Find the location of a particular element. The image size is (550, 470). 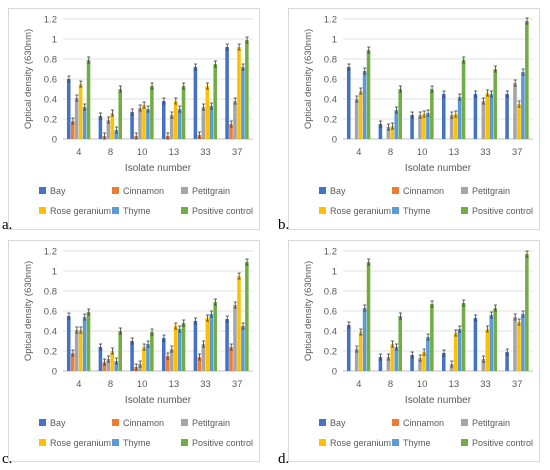

y-tick-label: 0 is located at coordinates (54, 372).